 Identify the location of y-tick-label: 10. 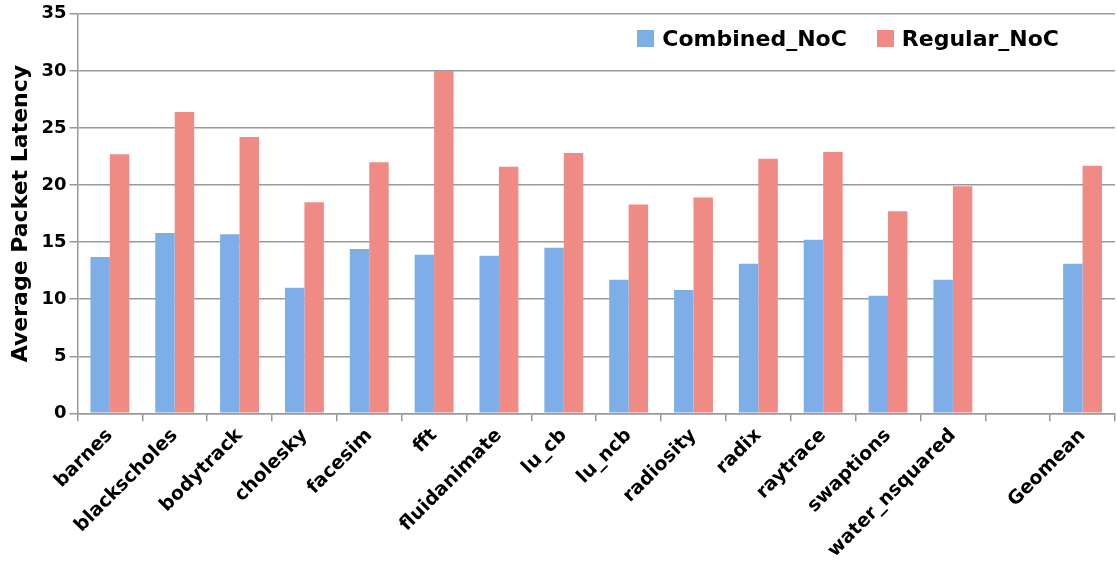
(54, 297).